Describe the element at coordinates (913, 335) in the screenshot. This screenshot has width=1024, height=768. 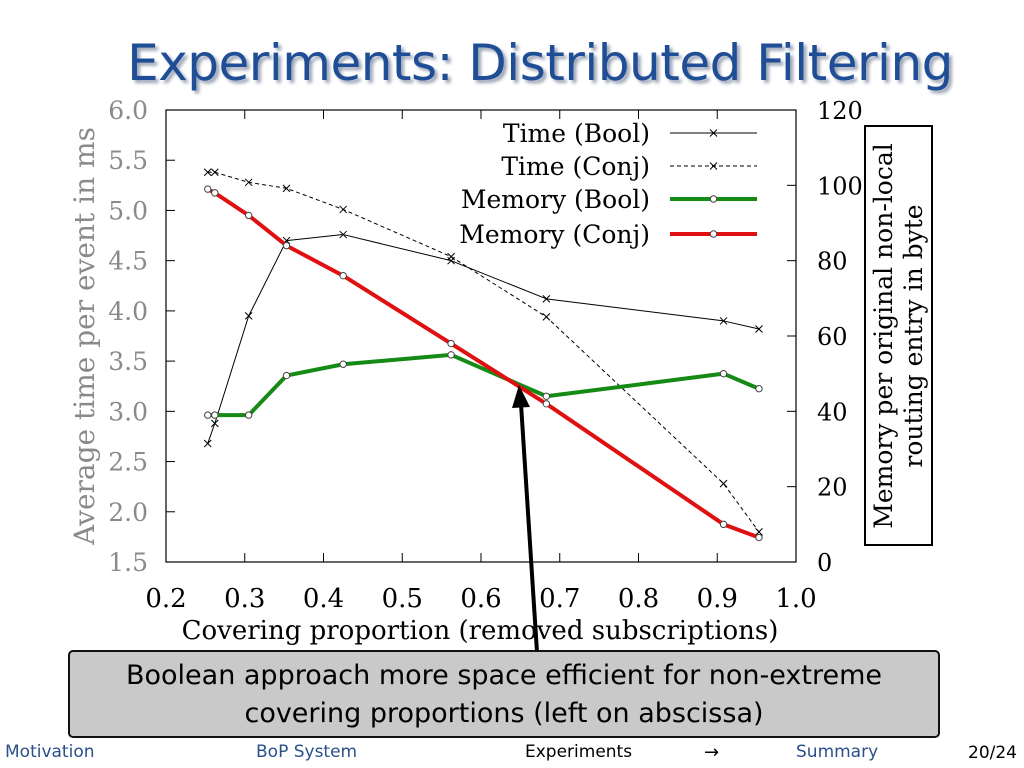
I see `y2-axis-label-line2: routing entry in byte` at that location.